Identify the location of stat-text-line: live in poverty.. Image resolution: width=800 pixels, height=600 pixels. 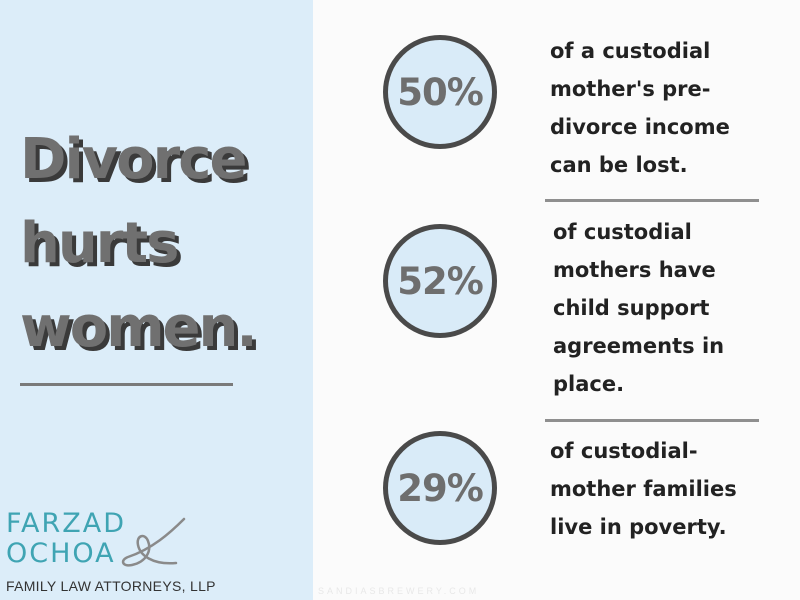
(638, 527).